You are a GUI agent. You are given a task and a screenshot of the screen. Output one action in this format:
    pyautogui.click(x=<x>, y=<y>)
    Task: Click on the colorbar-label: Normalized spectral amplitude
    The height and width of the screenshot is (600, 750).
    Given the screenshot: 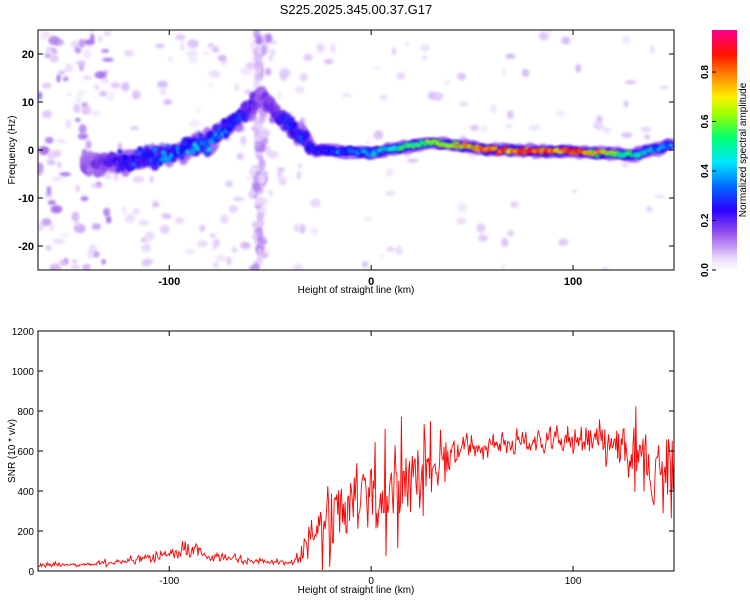 What is the action you would take?
    pyautogui.click(x=743, y=149)
    